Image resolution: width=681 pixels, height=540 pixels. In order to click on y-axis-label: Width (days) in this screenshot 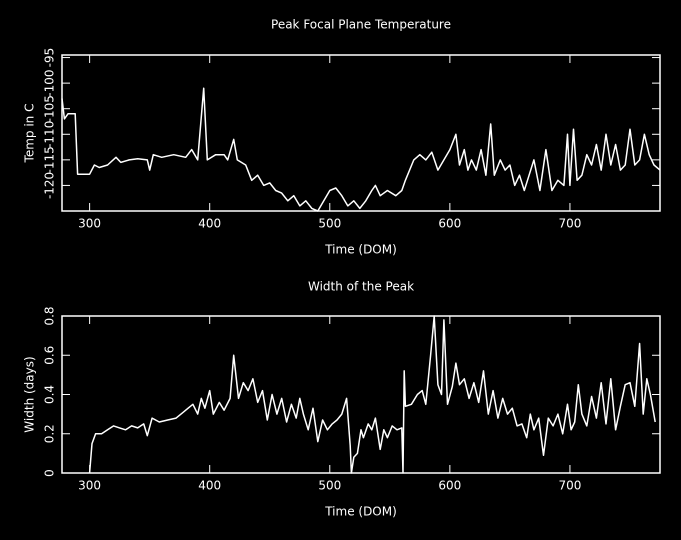, I will do `click(30, 394)`.